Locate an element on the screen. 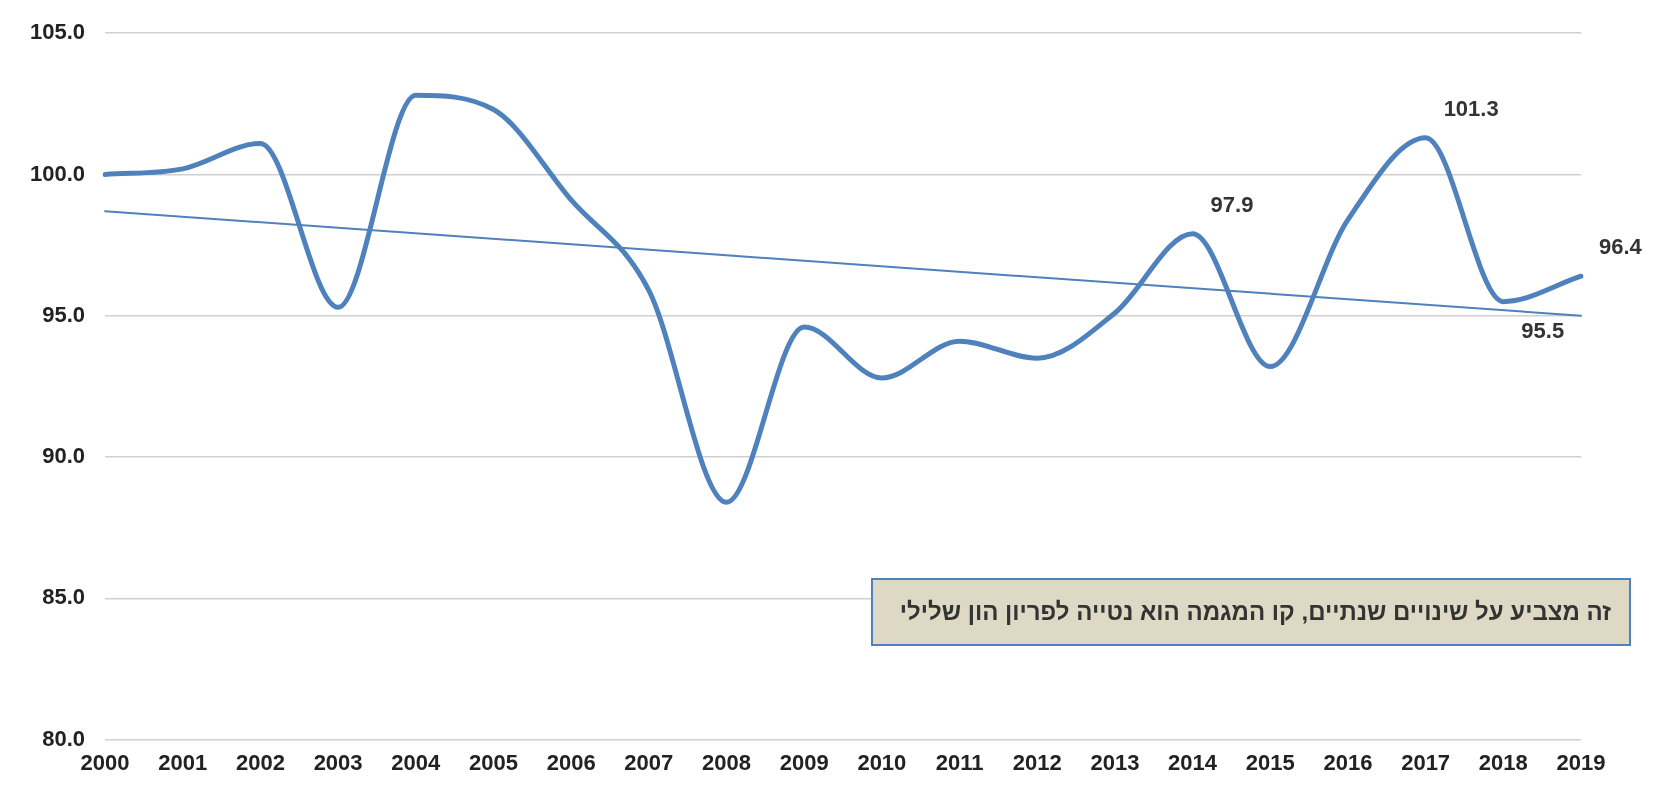 This screenshot has width=1671, height=790. y-tick-label: 105.0 is located at coordinates (57, 32).